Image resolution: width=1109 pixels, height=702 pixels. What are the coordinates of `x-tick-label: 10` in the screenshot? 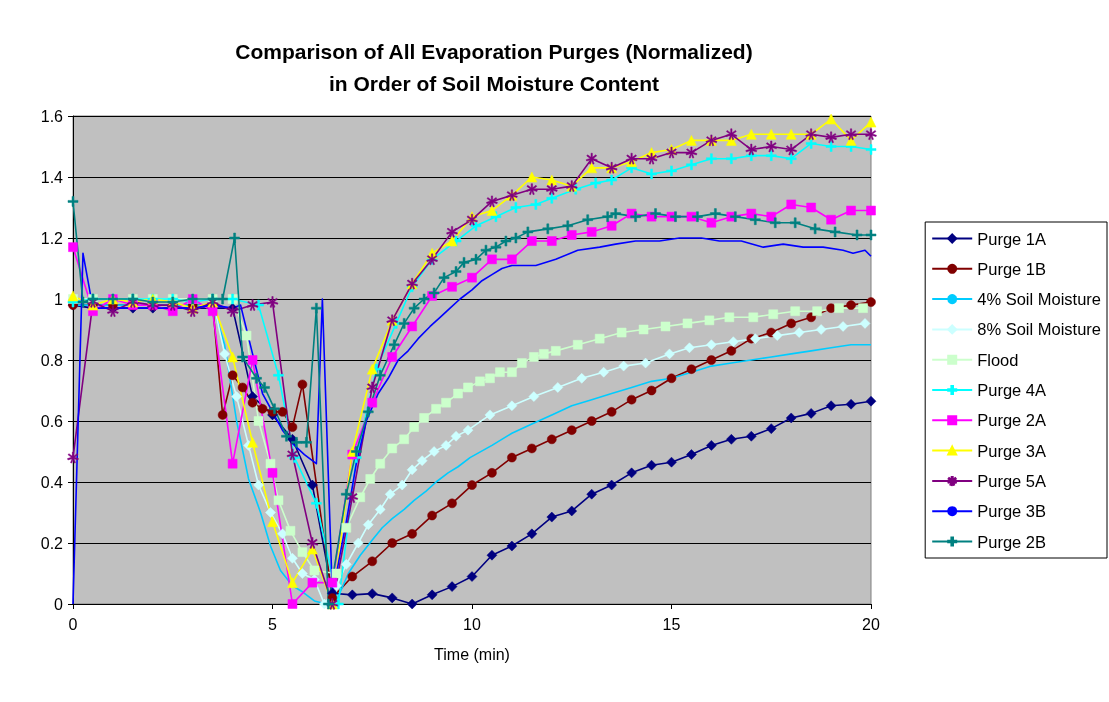 It's located at (472, 624).